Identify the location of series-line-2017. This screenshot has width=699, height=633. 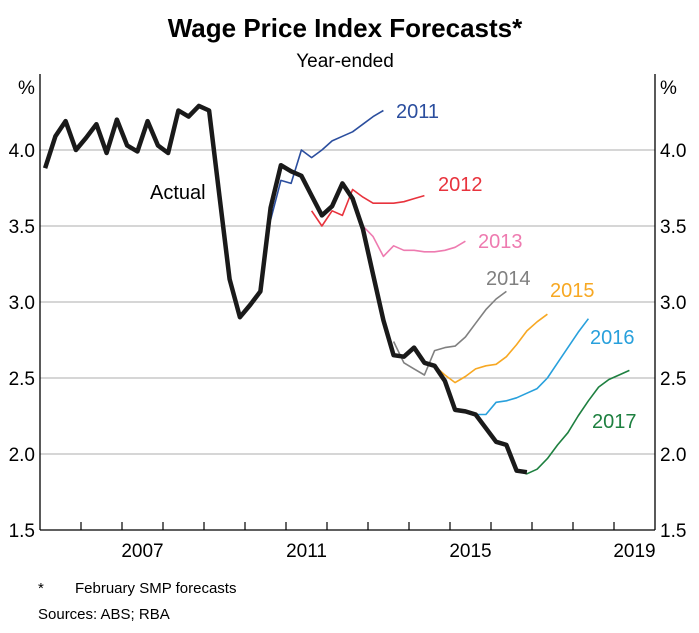
(573, 422).